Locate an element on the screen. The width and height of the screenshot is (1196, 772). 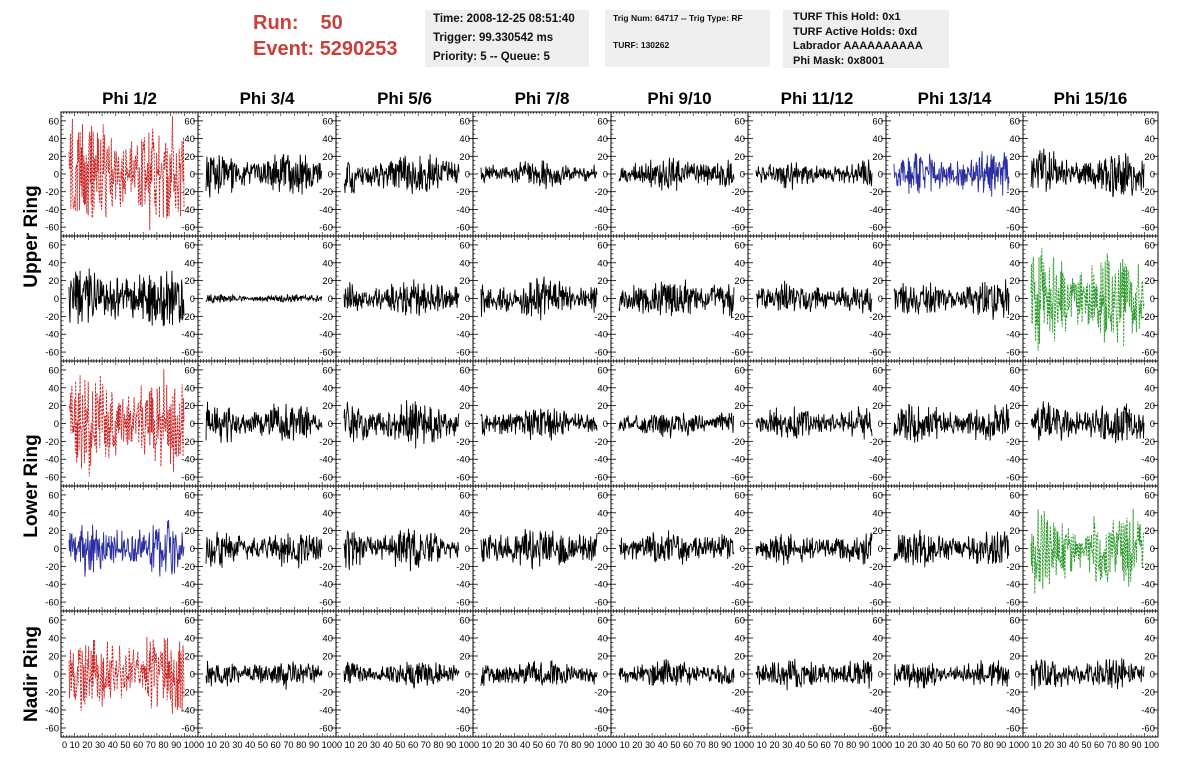
turf-line: TURF: 130262 is located at coordinates (641, 45).